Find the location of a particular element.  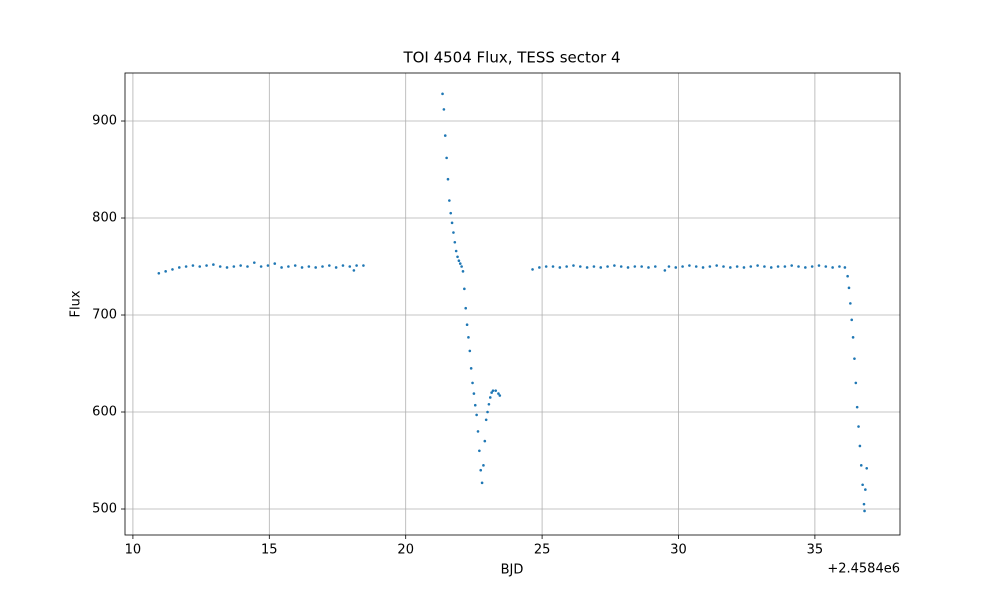

chart-title: TOI 4504 Flux, TESS sector 4 is located at coordinates (511, 58).